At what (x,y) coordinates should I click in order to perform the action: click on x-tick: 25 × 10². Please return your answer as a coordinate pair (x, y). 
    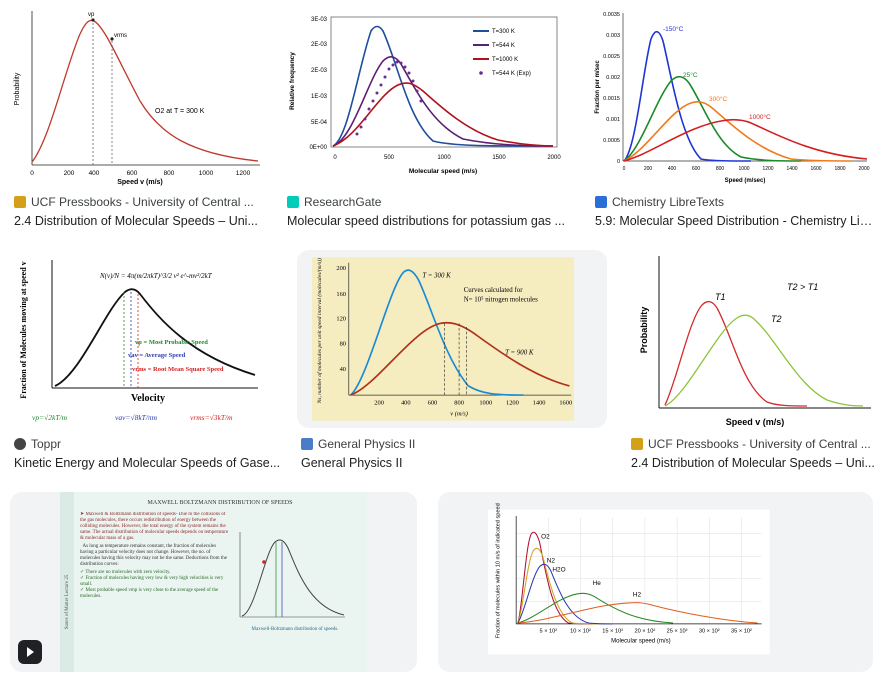
    Looking at the image, I should click on (677, 632).